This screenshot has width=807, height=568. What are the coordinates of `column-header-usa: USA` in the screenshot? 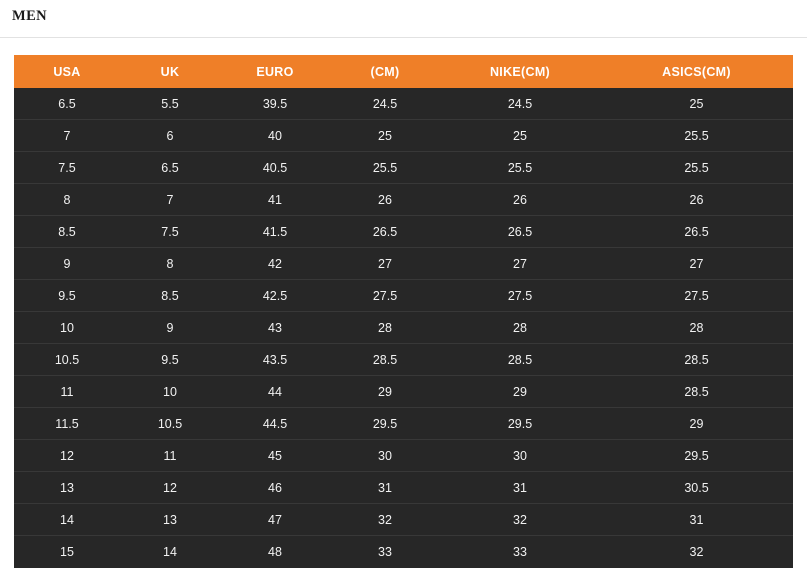 It's located at (67, 71).